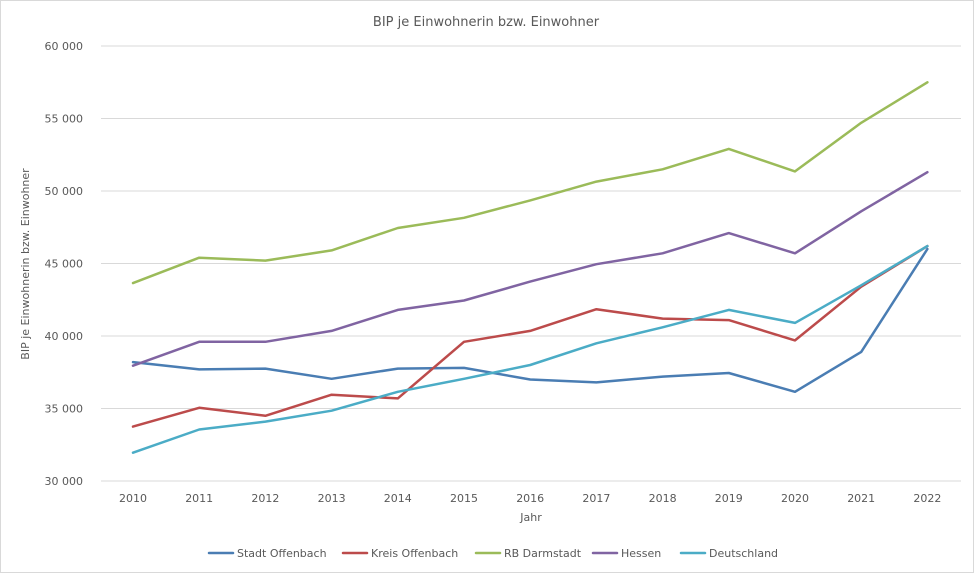 Image resolution: width=974 pixels, height=573 pixels. What do you see at coordinates (543, 553) in the screenshot?
I see `legend-label: RB Darmstadt` at bounding box center [543, 553].